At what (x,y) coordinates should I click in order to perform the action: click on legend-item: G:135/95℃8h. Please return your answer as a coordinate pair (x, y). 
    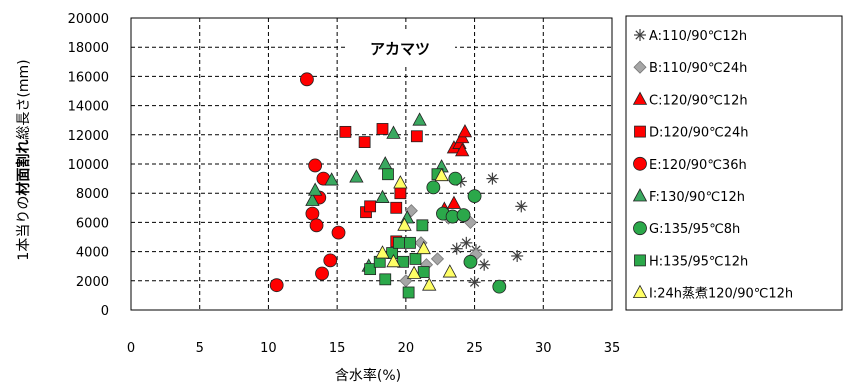
    Looking at the image, I should click on (686, 229).